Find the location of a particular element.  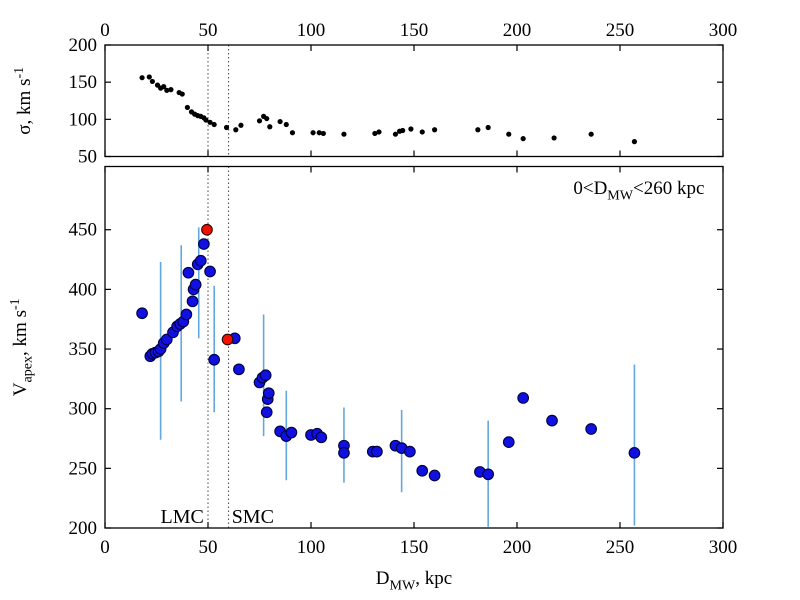

y-axis-label: Vapex, km s-1 is located at coordinates (21, 347).